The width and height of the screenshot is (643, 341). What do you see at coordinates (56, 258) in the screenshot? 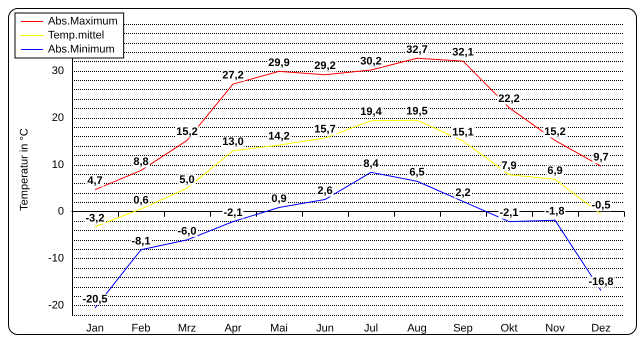
I see `y-tick-label: -10` at bounding box center [56, 258].